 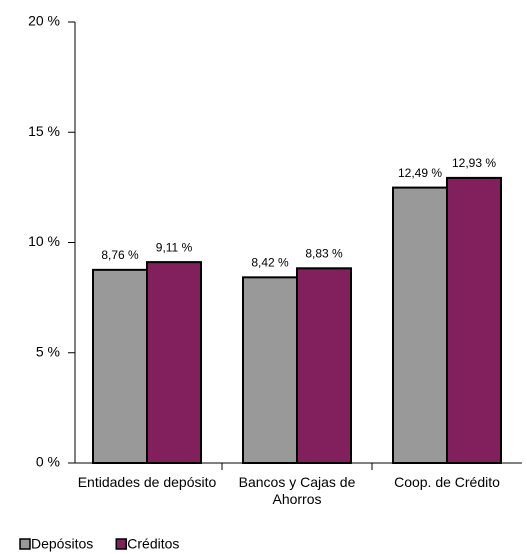 What do you see at coordinates (44, 131) in the screenshot?
I see `y-tick-label: 15 %` at bounding box center [44, 131].